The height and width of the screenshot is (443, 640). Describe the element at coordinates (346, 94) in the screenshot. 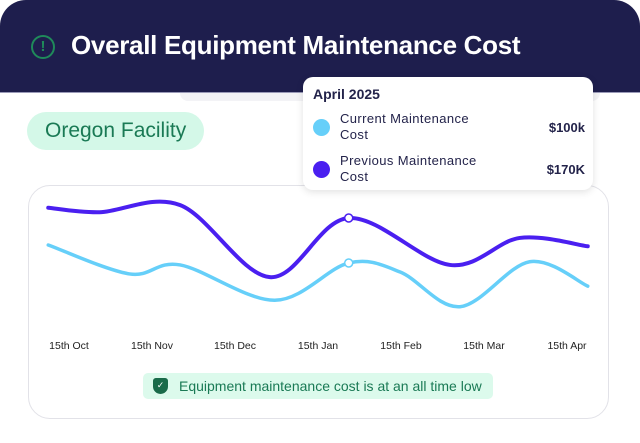

I see `tooltip-title: April 2025` at that location.